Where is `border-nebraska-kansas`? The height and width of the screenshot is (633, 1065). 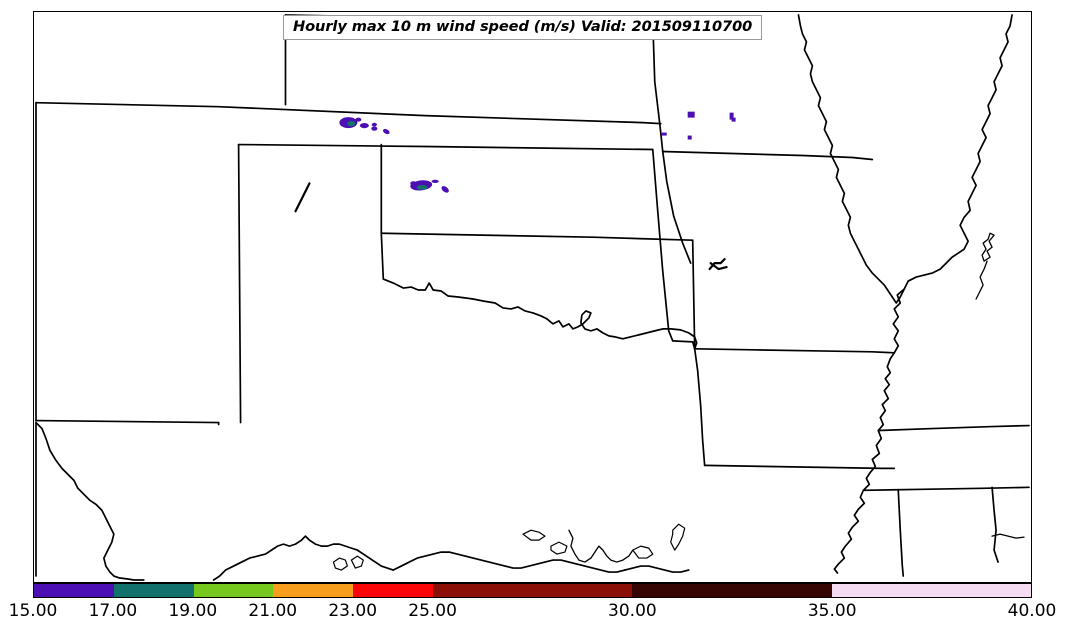
border-nebraska-kansas is located at coordinates (445, 147).